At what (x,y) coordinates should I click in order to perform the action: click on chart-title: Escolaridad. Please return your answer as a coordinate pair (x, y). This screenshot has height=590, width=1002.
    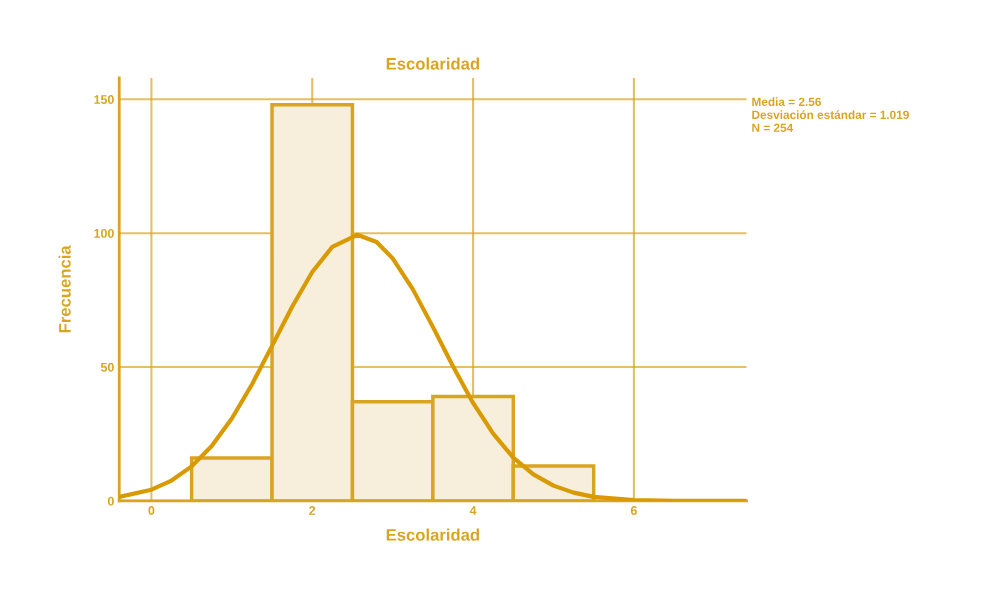
    Looking at the image, I should click on (433, 63).